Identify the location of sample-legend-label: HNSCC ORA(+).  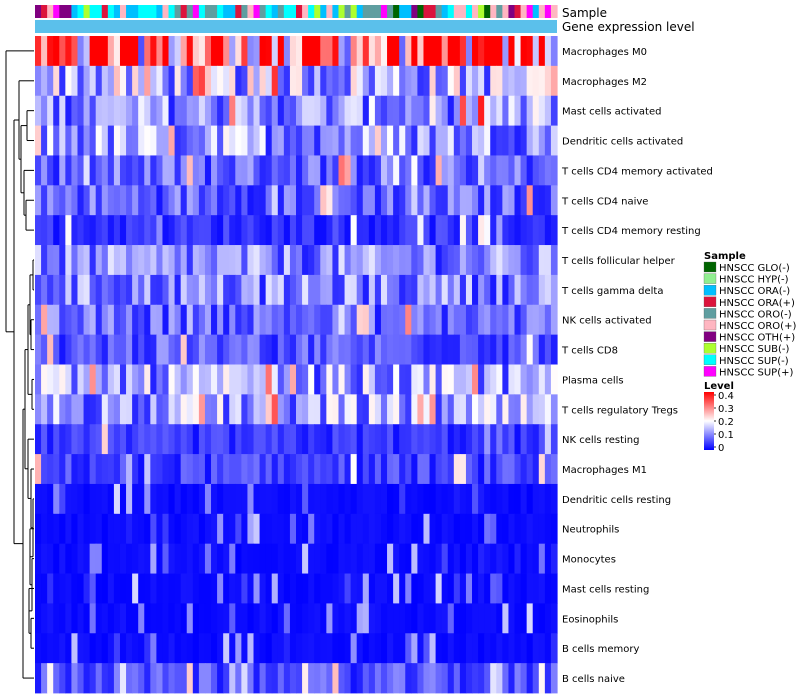
(757, 303).